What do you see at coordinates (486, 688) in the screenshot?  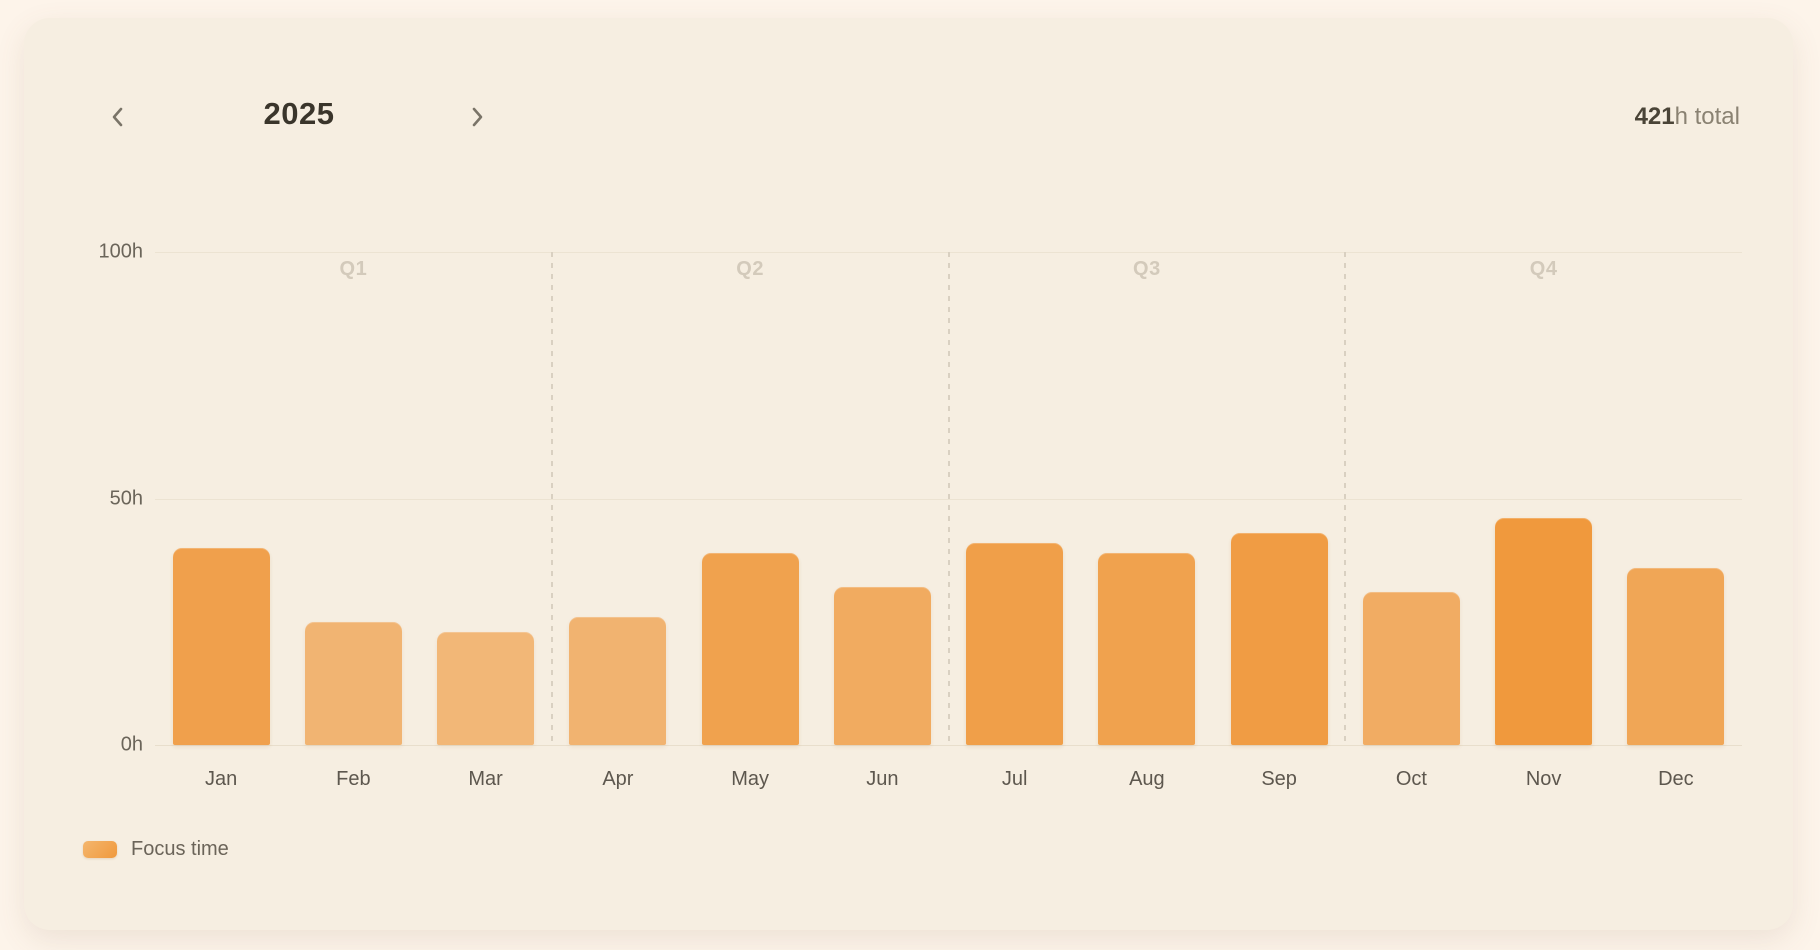 I see `bar-mar` at bounding box center [486, 688].